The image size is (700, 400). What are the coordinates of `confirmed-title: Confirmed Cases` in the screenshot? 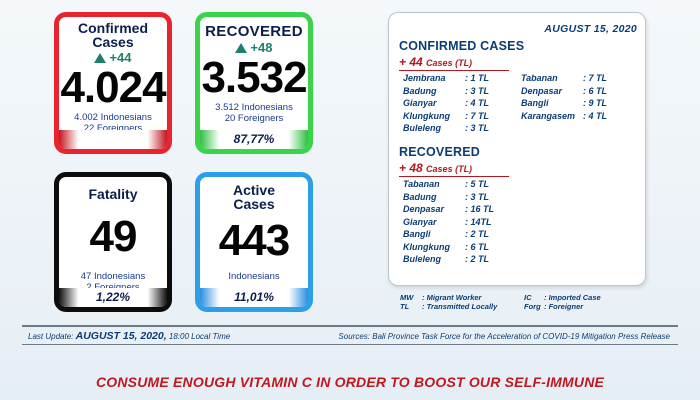 It's located at (113, 35).